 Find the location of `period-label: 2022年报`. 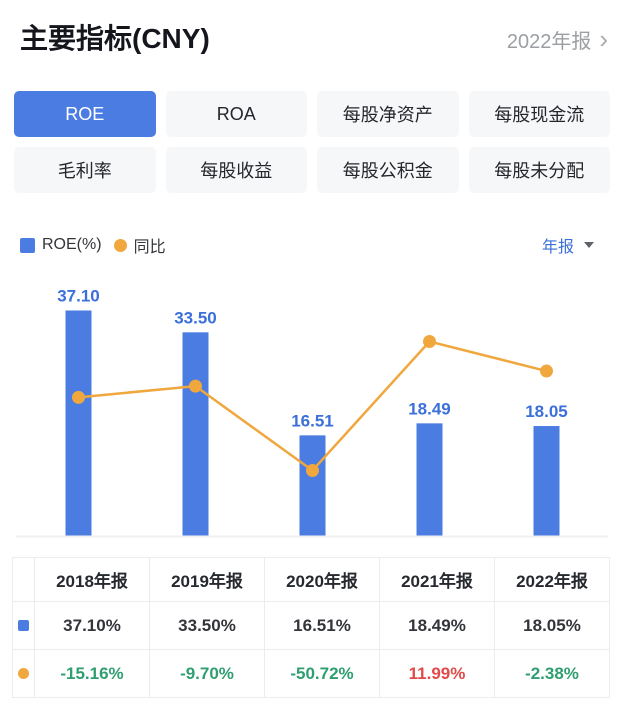

period-label: 2022年报 is located at coordinates (549, 41).